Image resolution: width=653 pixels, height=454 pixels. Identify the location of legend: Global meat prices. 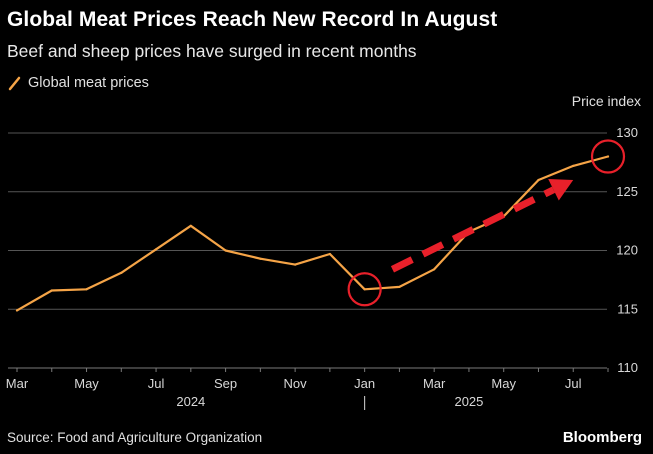
(78, 83).